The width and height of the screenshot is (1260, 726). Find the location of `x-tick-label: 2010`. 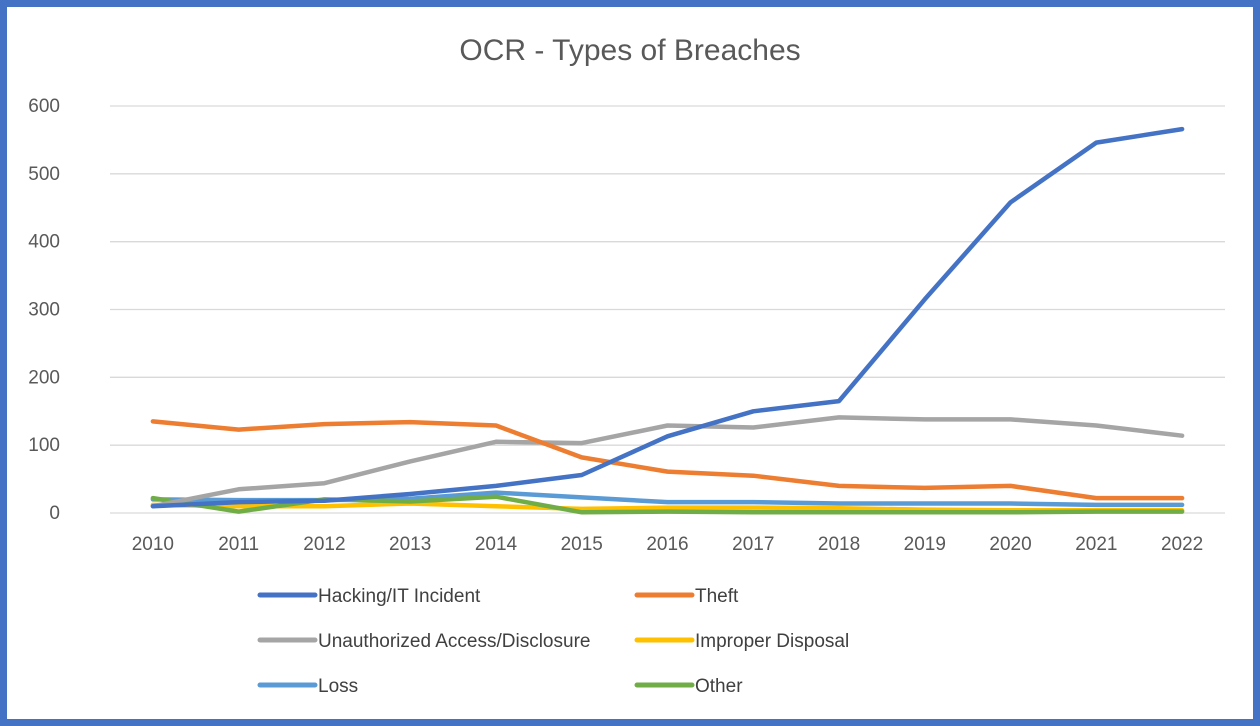

x-tick-label: 2010 is located at coordinates (153, 544).